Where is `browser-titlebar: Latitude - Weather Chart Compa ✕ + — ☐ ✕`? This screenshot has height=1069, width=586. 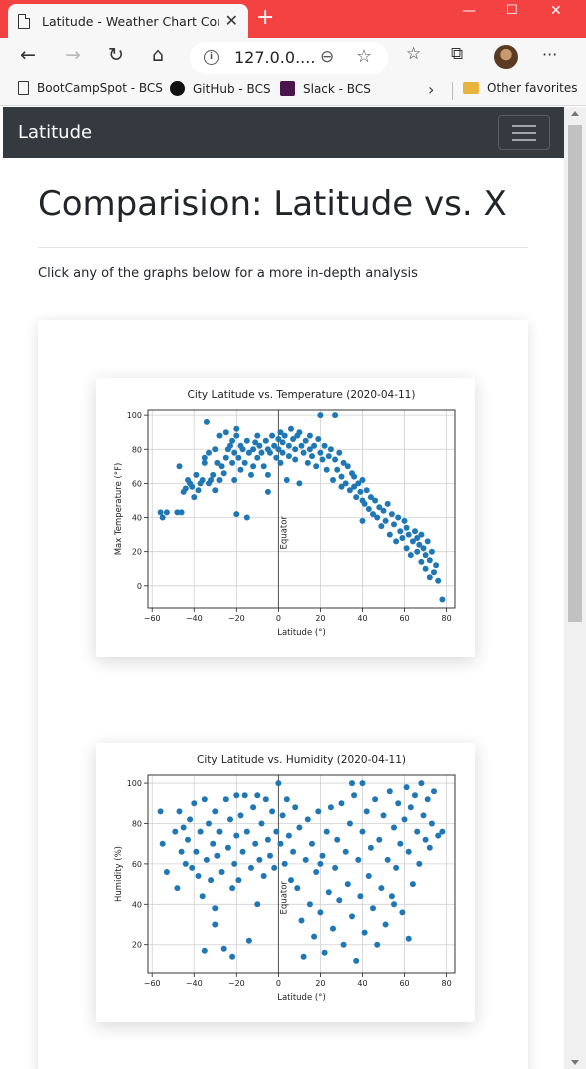 browser-titlebar: Latitude - Weather Chart Compa ✕ + — ☐ ✕ is located at coordinates (293, 19).